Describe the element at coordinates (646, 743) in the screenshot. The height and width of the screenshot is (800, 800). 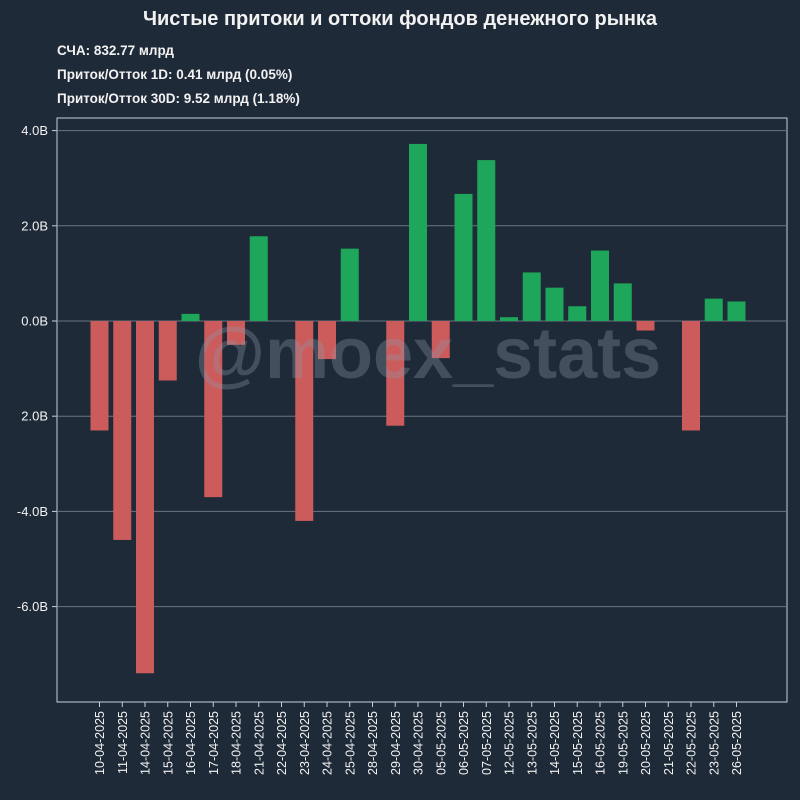
I see `x-tick-label: 20-05-2025` at that location.